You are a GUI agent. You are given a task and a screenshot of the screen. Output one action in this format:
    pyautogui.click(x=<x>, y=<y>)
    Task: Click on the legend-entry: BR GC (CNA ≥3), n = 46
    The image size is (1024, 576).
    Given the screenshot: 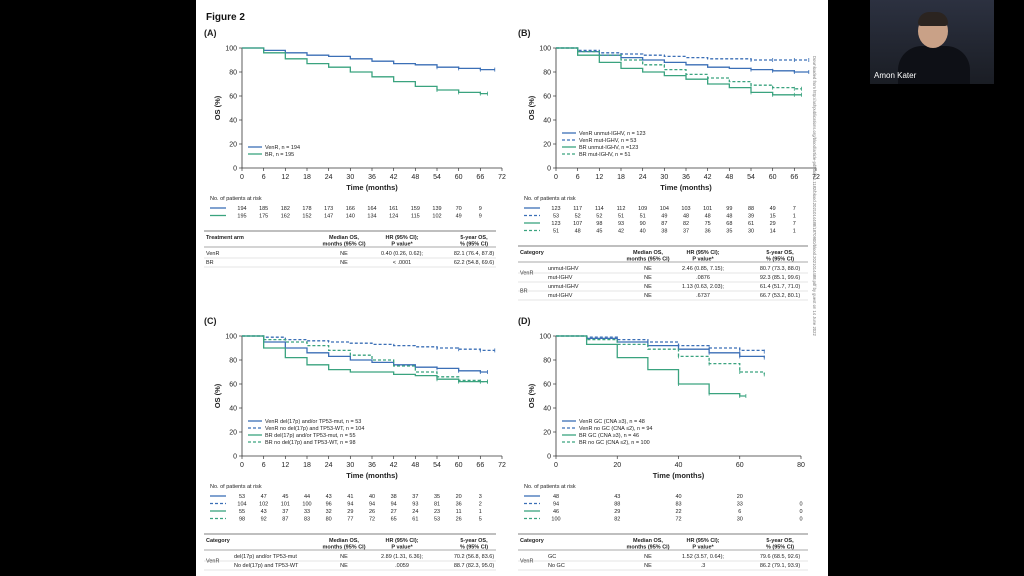 What is the action you would take?
    pyautogui.click(x=609, y=436)
    